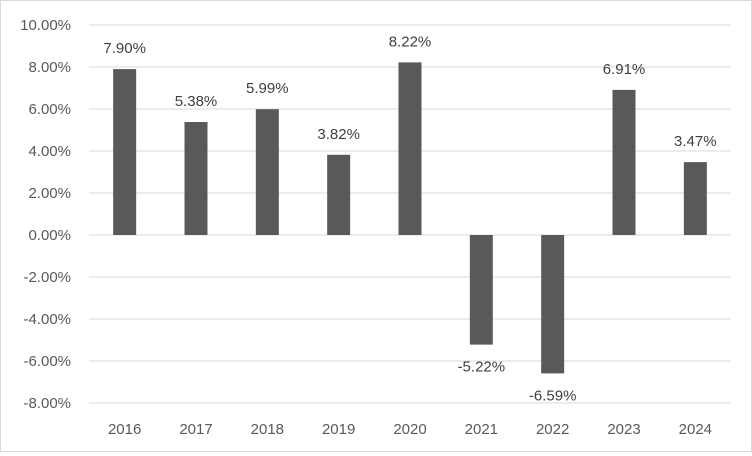  I want to click on y-tick-label: 0.00%, so click(49, 235).